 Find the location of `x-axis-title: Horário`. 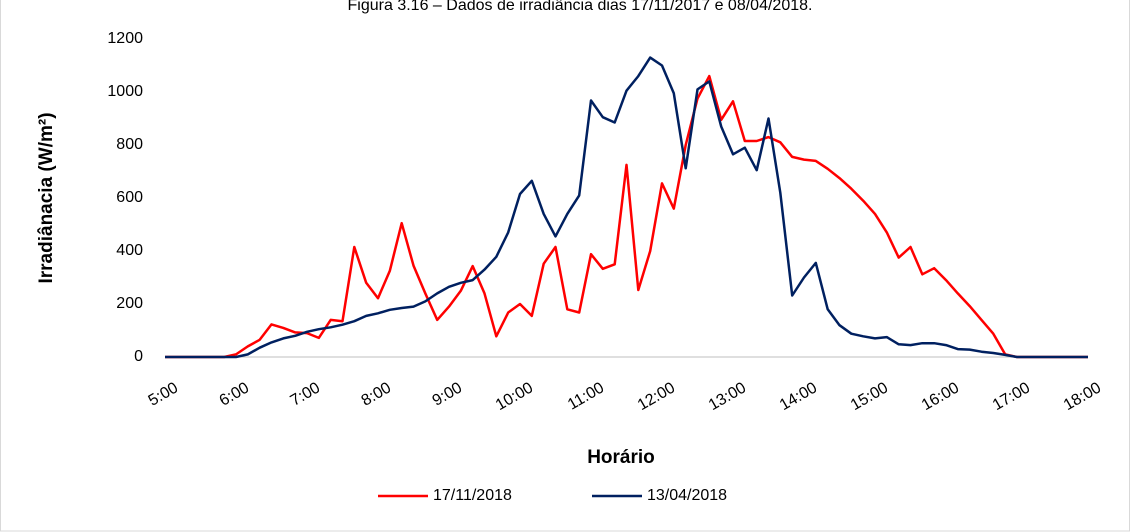

x-axis-title: Horário is located at coordinates (621, 457).